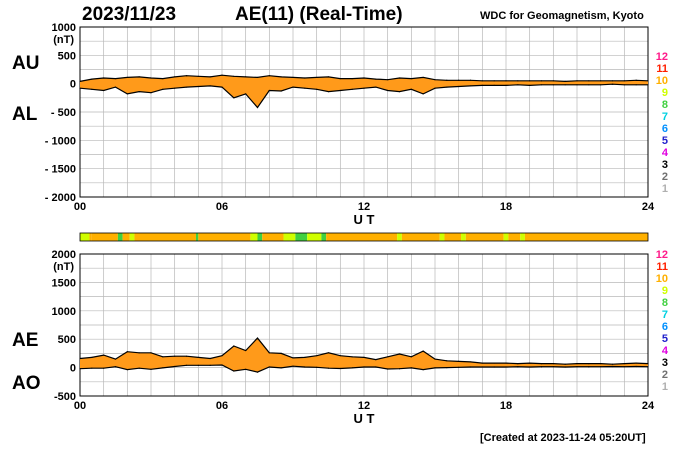 The height and width of the screenshot is (450, 700). What do you see at coordinates (662, 279) in the screenshot?
I see `station-legend-label: 10` at bounding box center [662, 279].